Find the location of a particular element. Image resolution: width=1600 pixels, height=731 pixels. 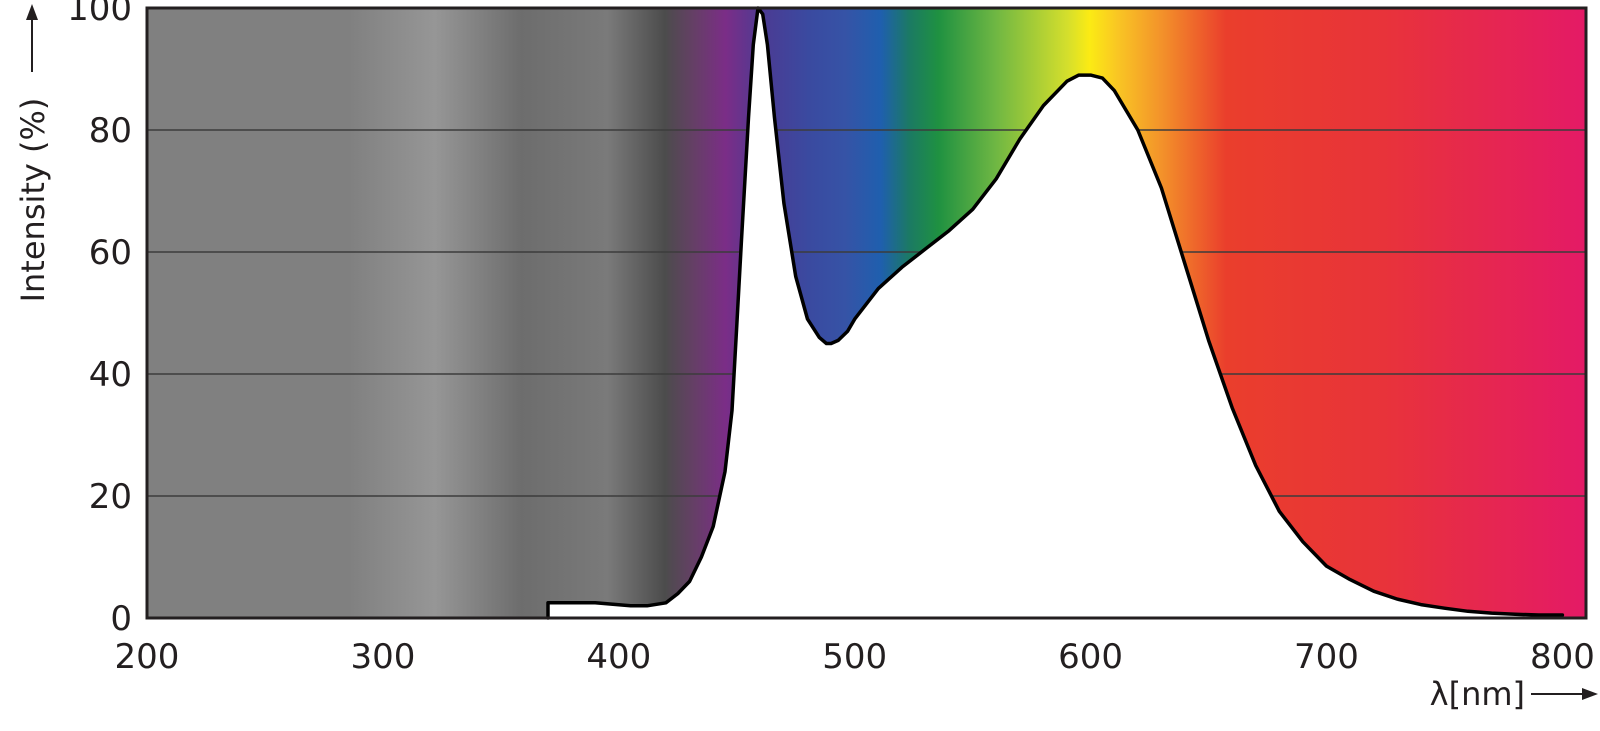

x-tick-label-800: 800 is located at coordinates (1562, 657).